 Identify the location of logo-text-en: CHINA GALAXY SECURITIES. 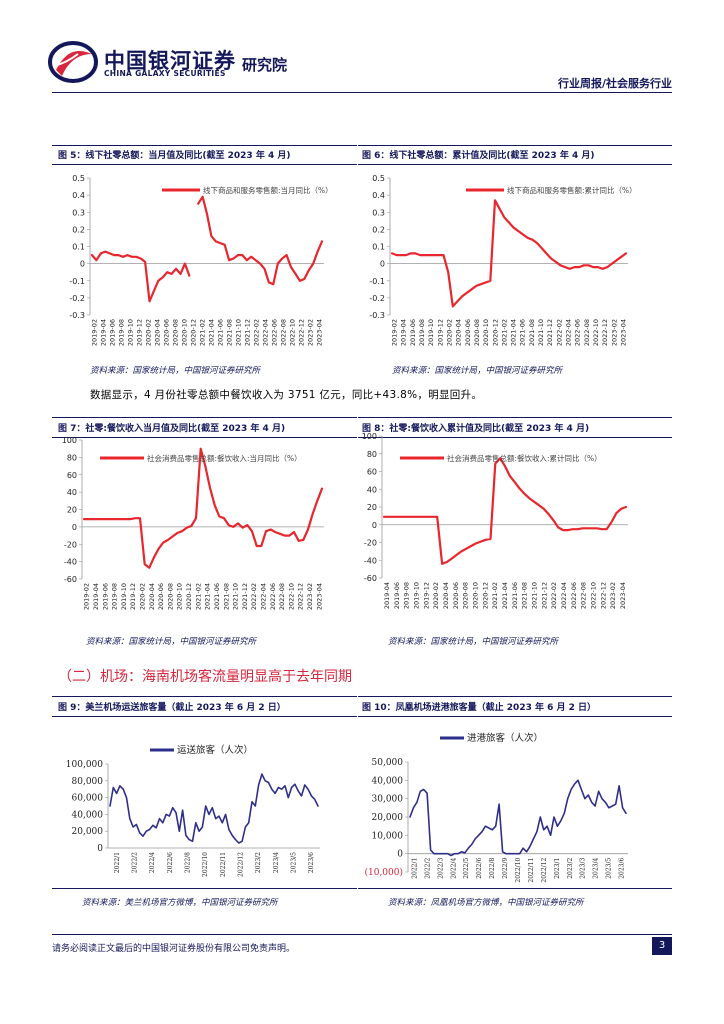
(165, 73).